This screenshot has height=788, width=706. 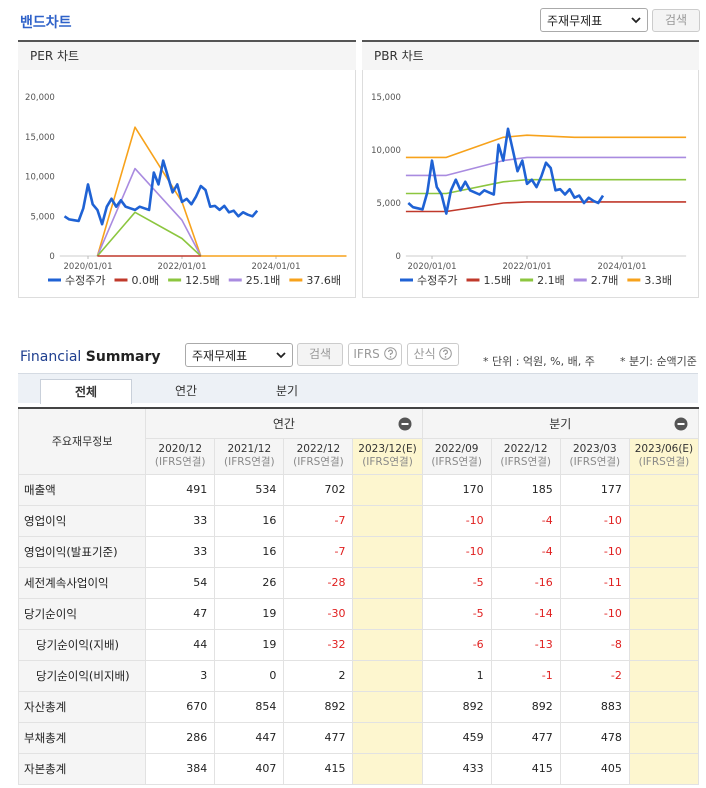 I want to click on summary-search: 검색, so click(x=320, y=354).